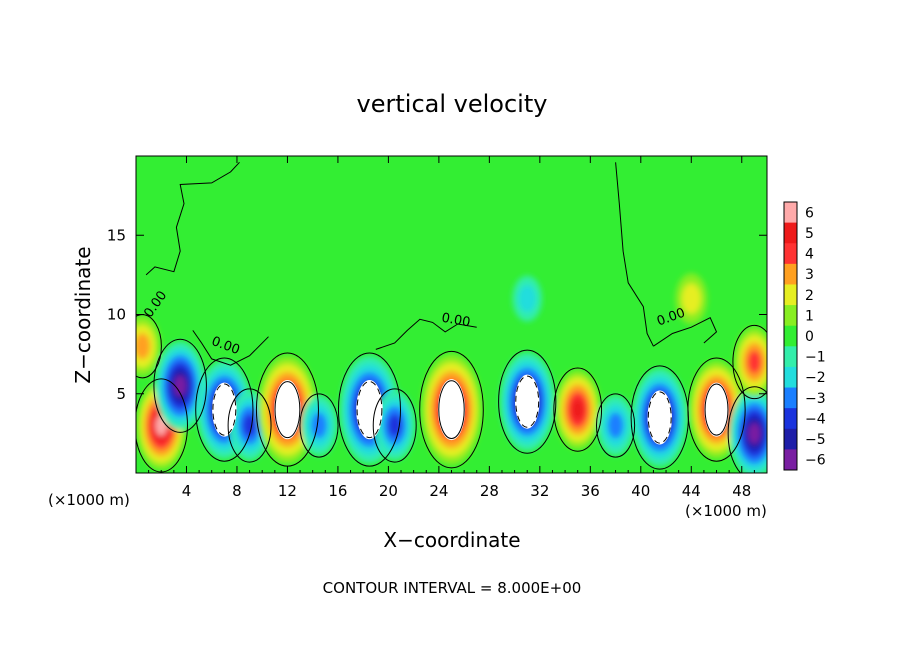 The image size is (904, 654). I want to click on colorbar-tick-label: 4, so click(809, 255).